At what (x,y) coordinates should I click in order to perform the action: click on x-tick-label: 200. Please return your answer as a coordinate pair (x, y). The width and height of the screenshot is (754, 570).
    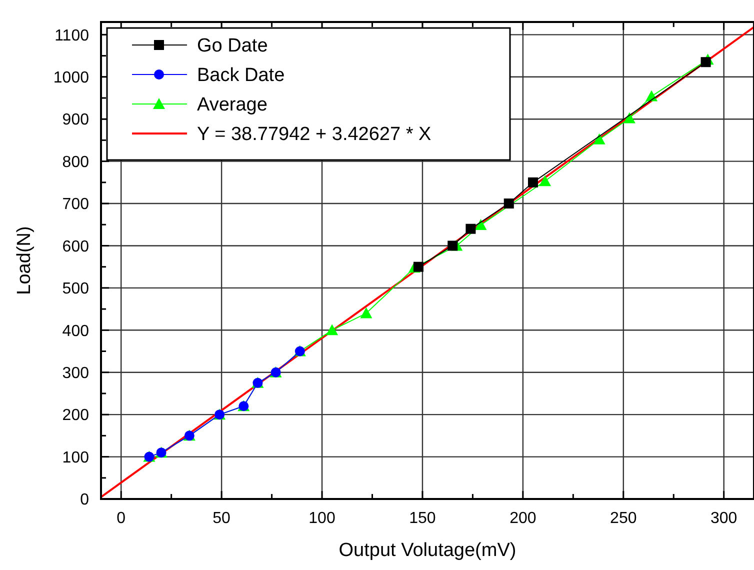
    Looking at the image, I should click on (523, 518).